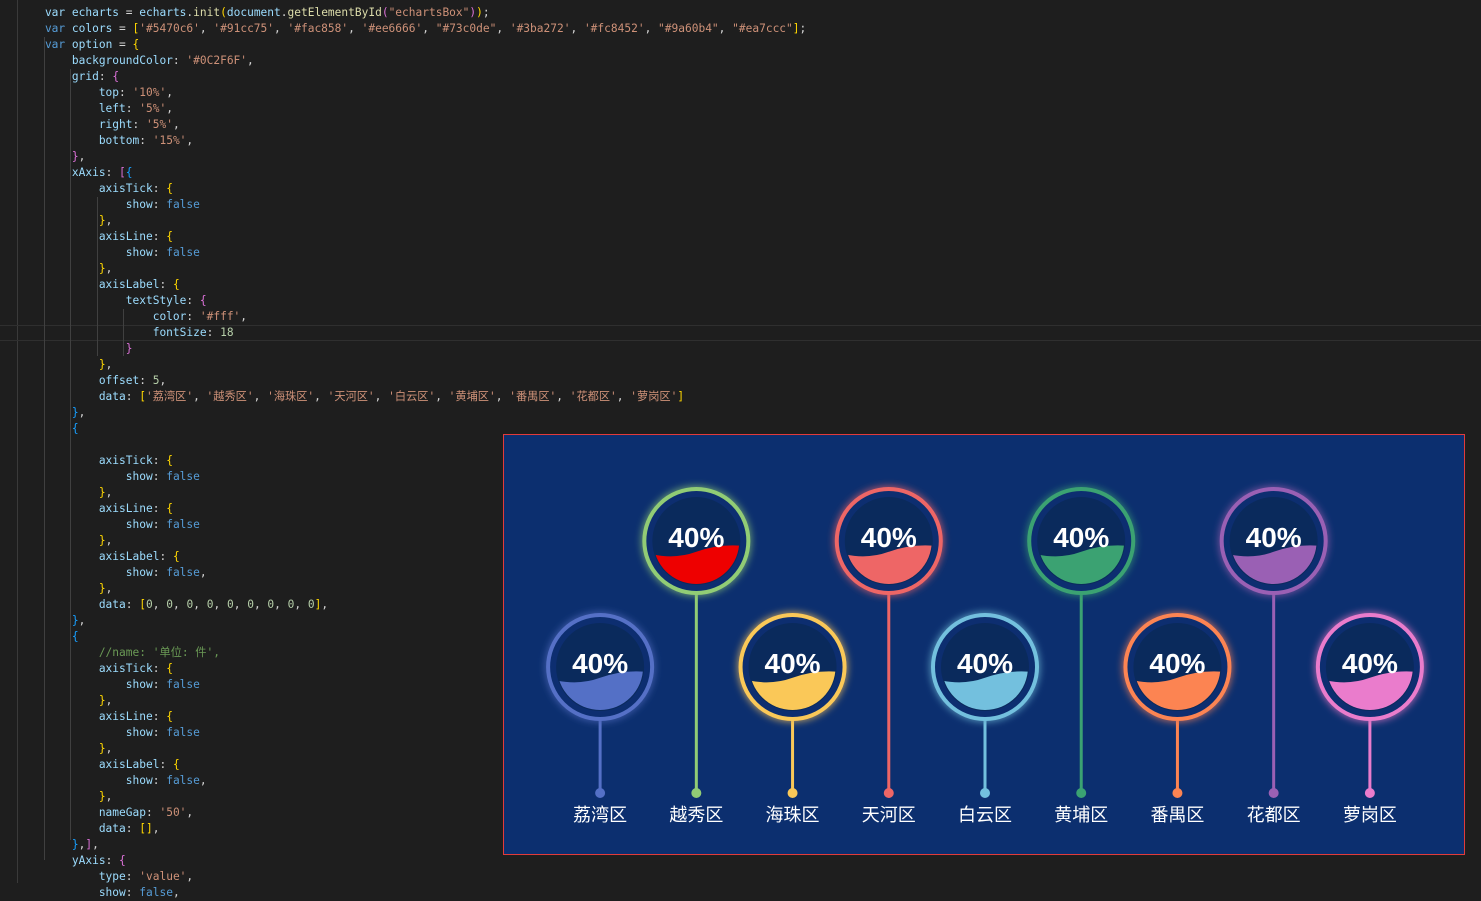  Describe the element at coordinates (351, 396) in the screenshot. I see `code-token: '天河区'` at that location.